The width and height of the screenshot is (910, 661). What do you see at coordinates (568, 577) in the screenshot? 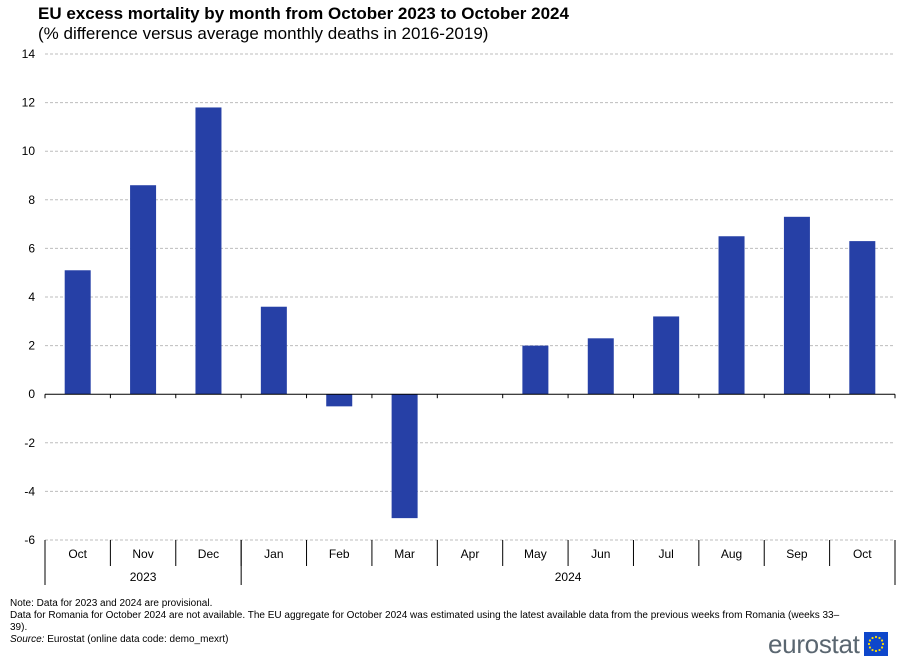
I see `year-label: 2024` at bounding box center [568, 577].